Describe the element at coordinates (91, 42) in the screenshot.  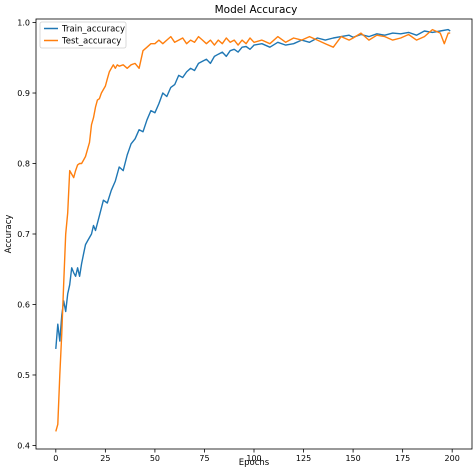
I see `legend-label-test: Test_accuracy` at that location.